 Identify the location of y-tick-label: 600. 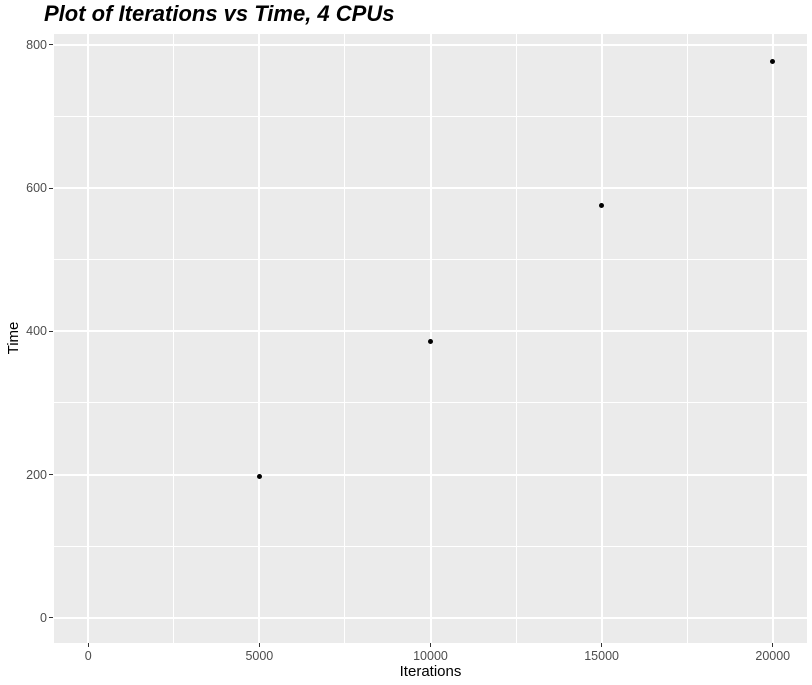
(36, 188).